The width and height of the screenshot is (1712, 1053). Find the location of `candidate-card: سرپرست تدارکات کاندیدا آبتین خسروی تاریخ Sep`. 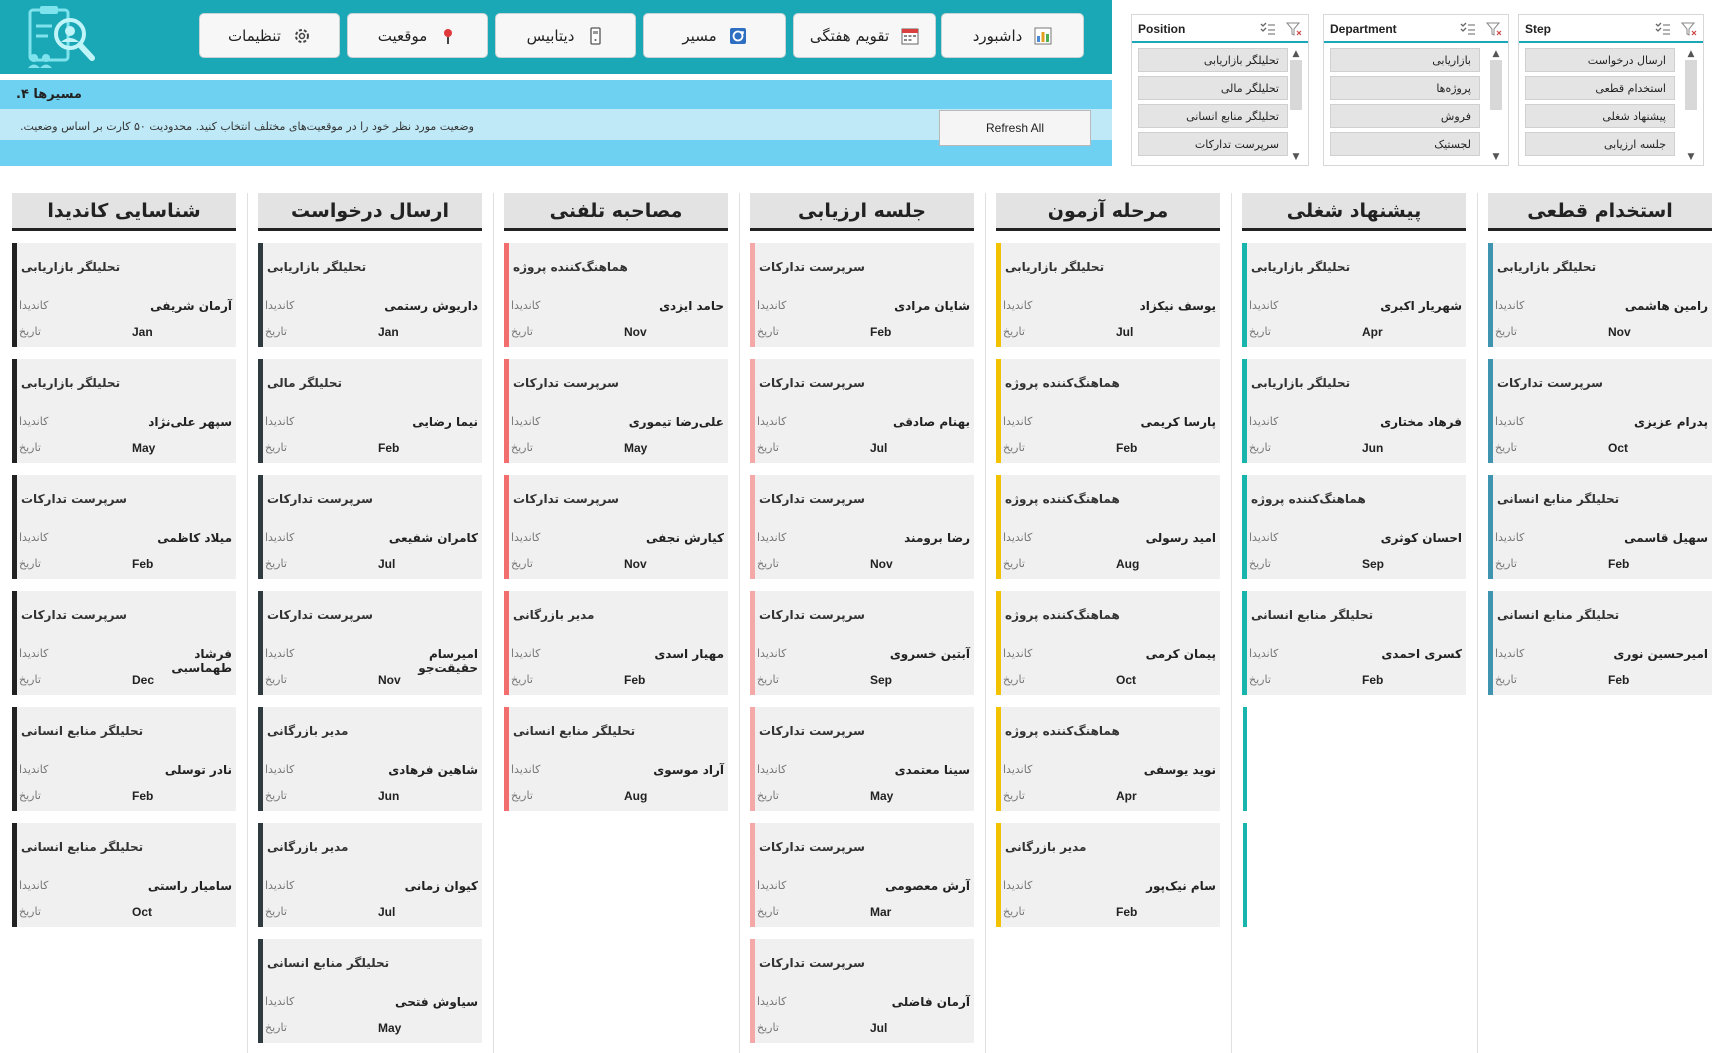

candidate-card: سرپرست تدارکات کاندیدا آبتین خسروی تاریخ Sep is located at coordinates (862, 643).